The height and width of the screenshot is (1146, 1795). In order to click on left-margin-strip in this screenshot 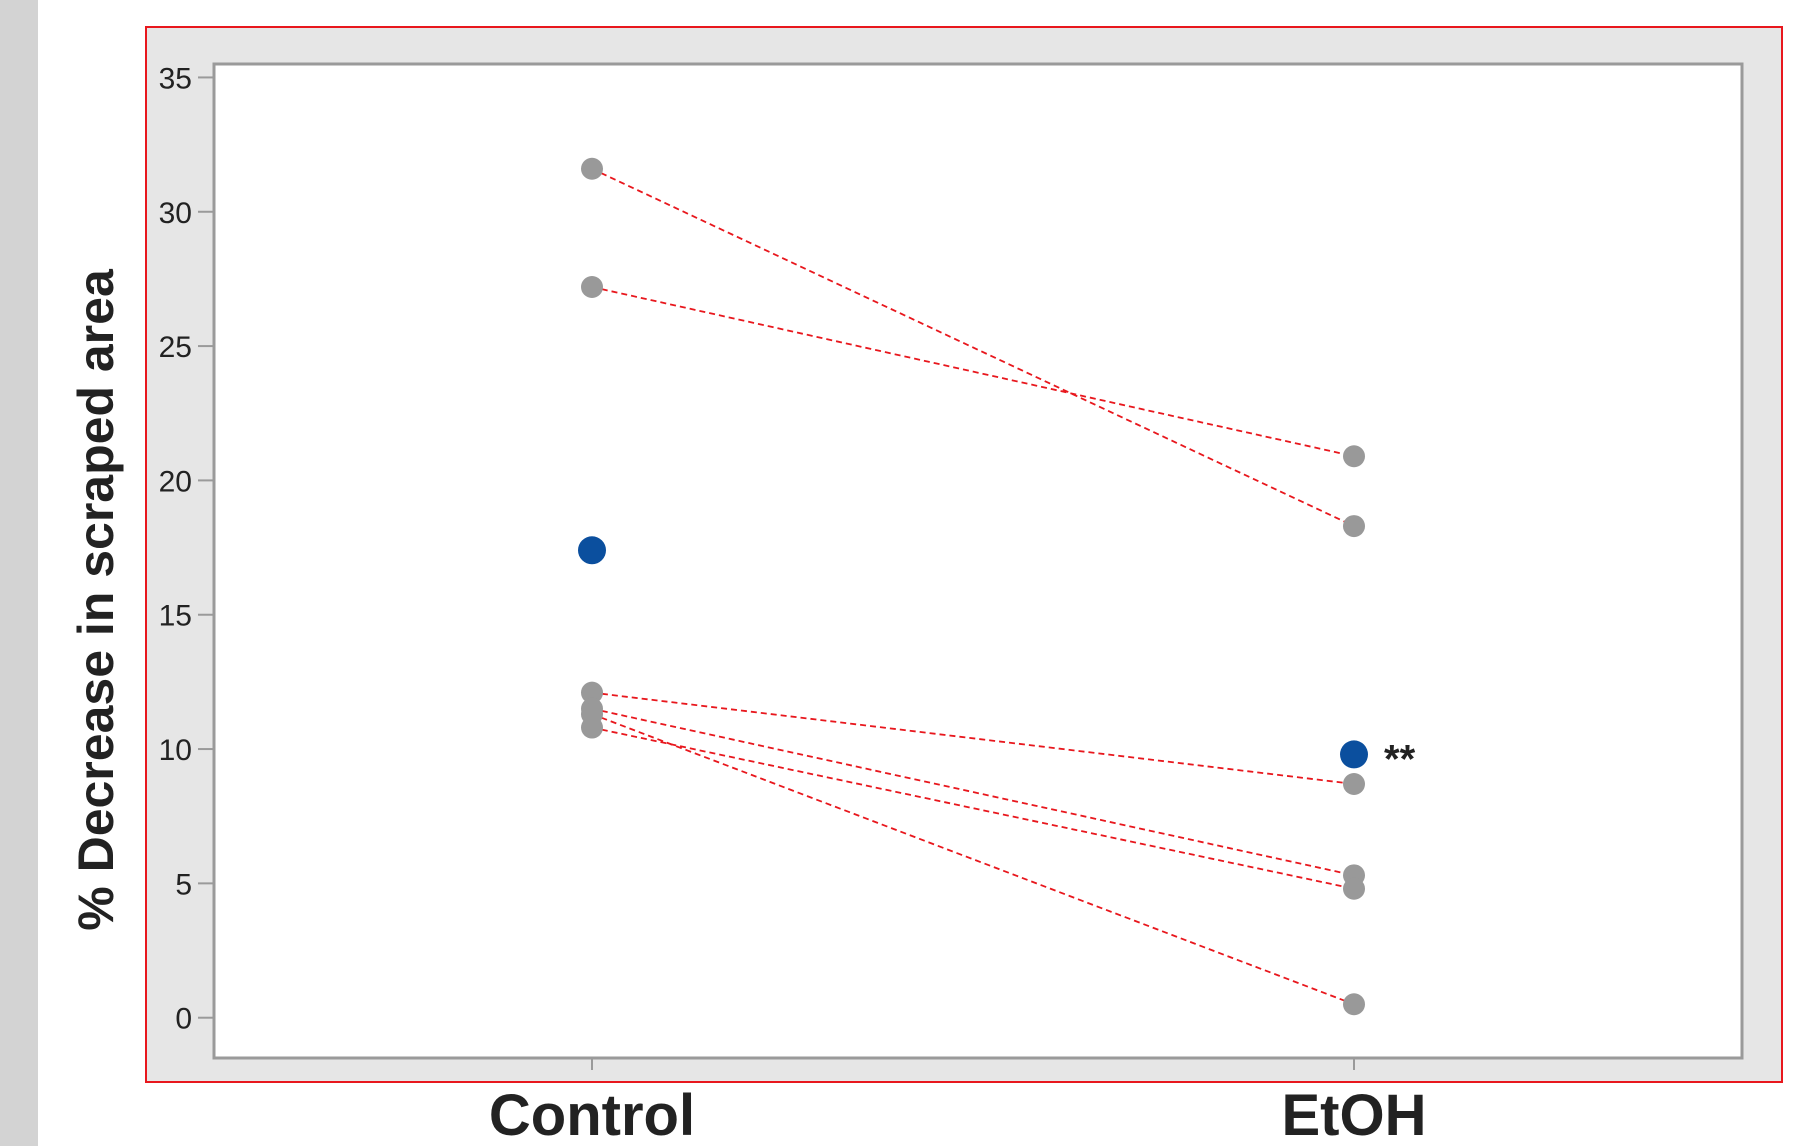, I will do `click(19, 573)`.